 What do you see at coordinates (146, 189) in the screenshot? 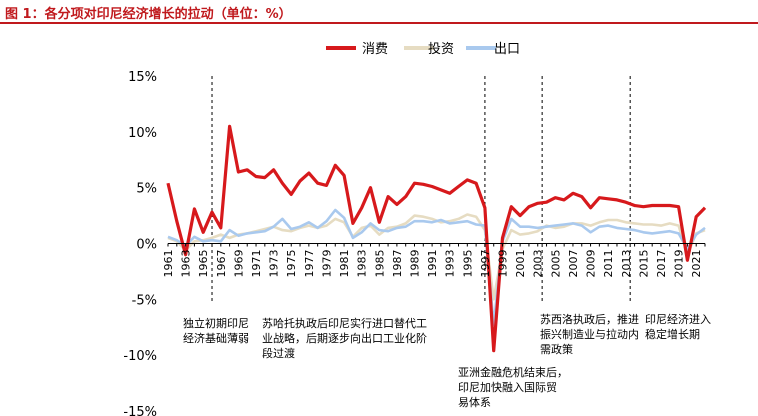
I see `y-tick-label: 5%` at bounding box center [146, 189].